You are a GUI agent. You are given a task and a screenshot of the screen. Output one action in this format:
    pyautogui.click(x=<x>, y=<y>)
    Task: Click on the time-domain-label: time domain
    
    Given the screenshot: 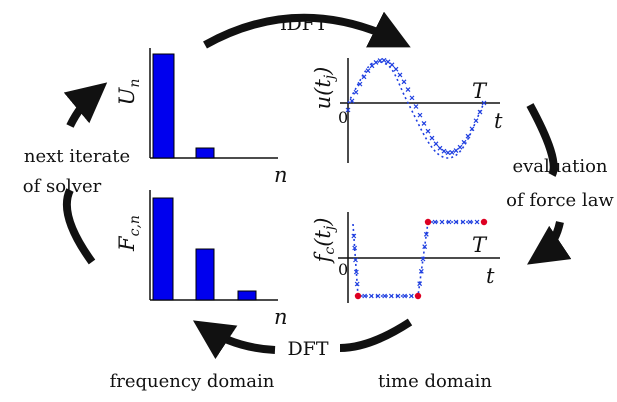 What is the action you would take?
    pyautogui.click(x=435, y=381)
    